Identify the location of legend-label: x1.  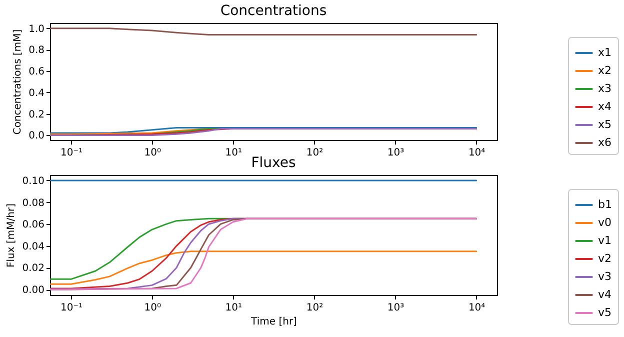
(605, 52).